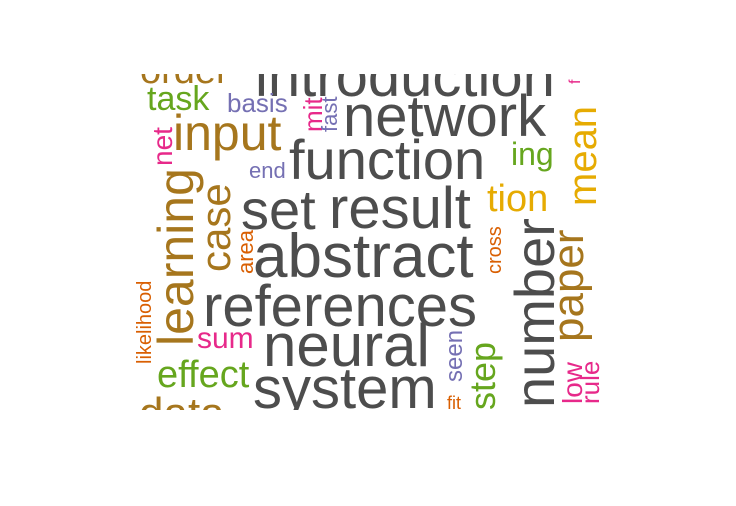  What do you see at coordinates (568, 285) in the screenshot?
I see `word-paper: paper` at bounding box center [568, 285].